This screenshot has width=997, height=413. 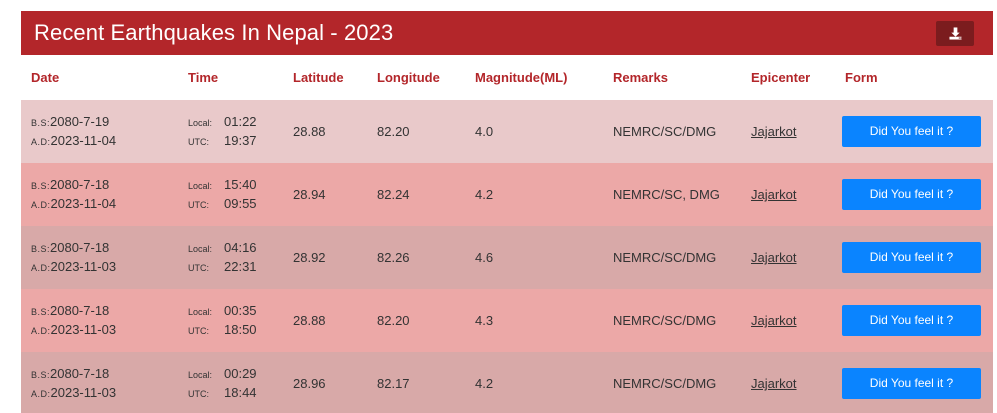 What do you see at coordinates (861, 77) in the screenshot?
I see `col-form: Form` at bounding box center [861, 77].